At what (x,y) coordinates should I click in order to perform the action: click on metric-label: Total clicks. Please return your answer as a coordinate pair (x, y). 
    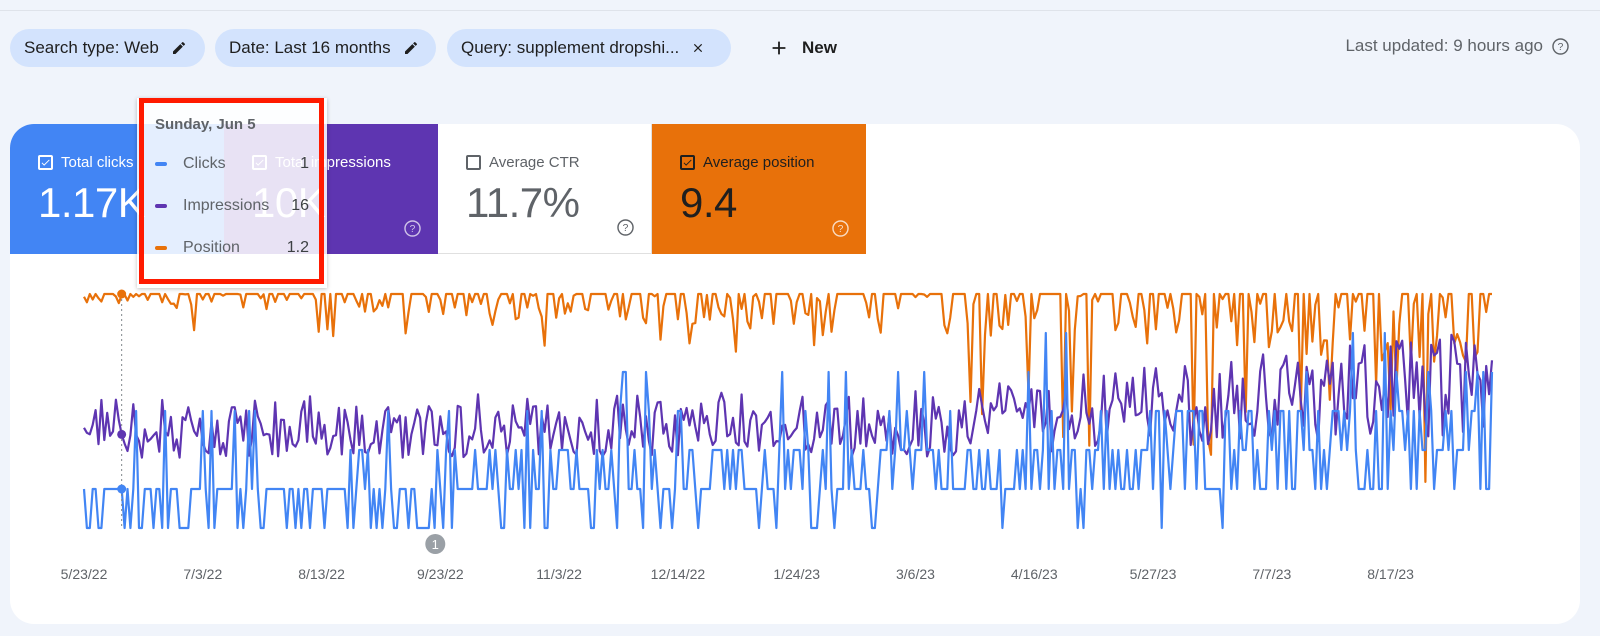
    Looking at the image, I should click on (97, 162).